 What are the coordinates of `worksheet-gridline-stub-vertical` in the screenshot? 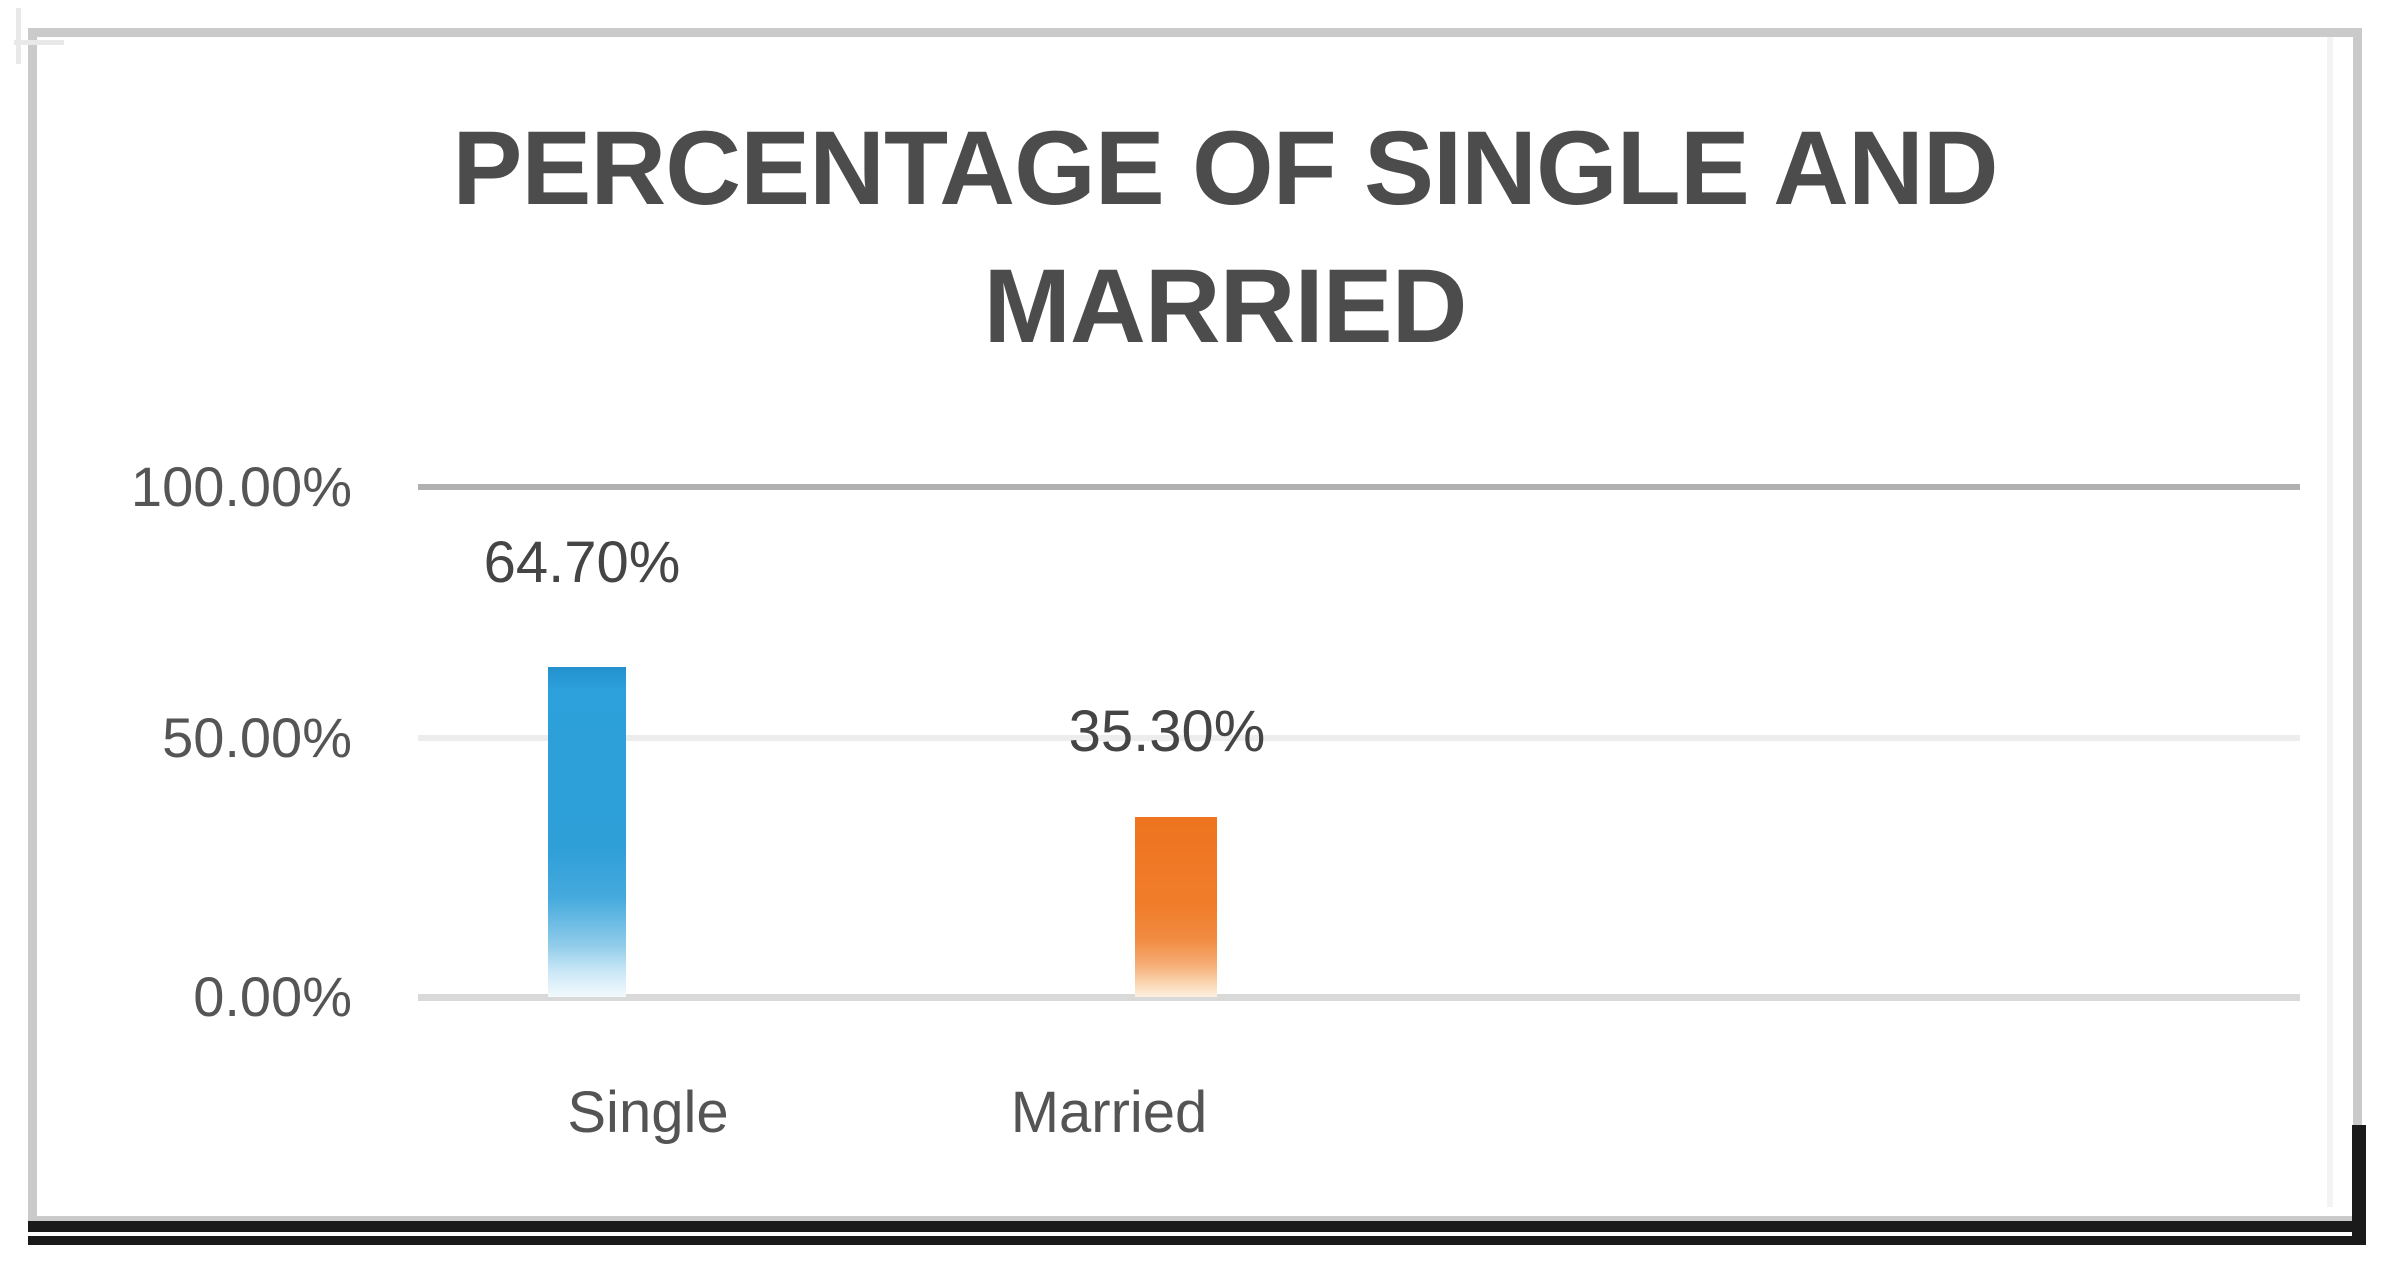 It's located at (18, 36).